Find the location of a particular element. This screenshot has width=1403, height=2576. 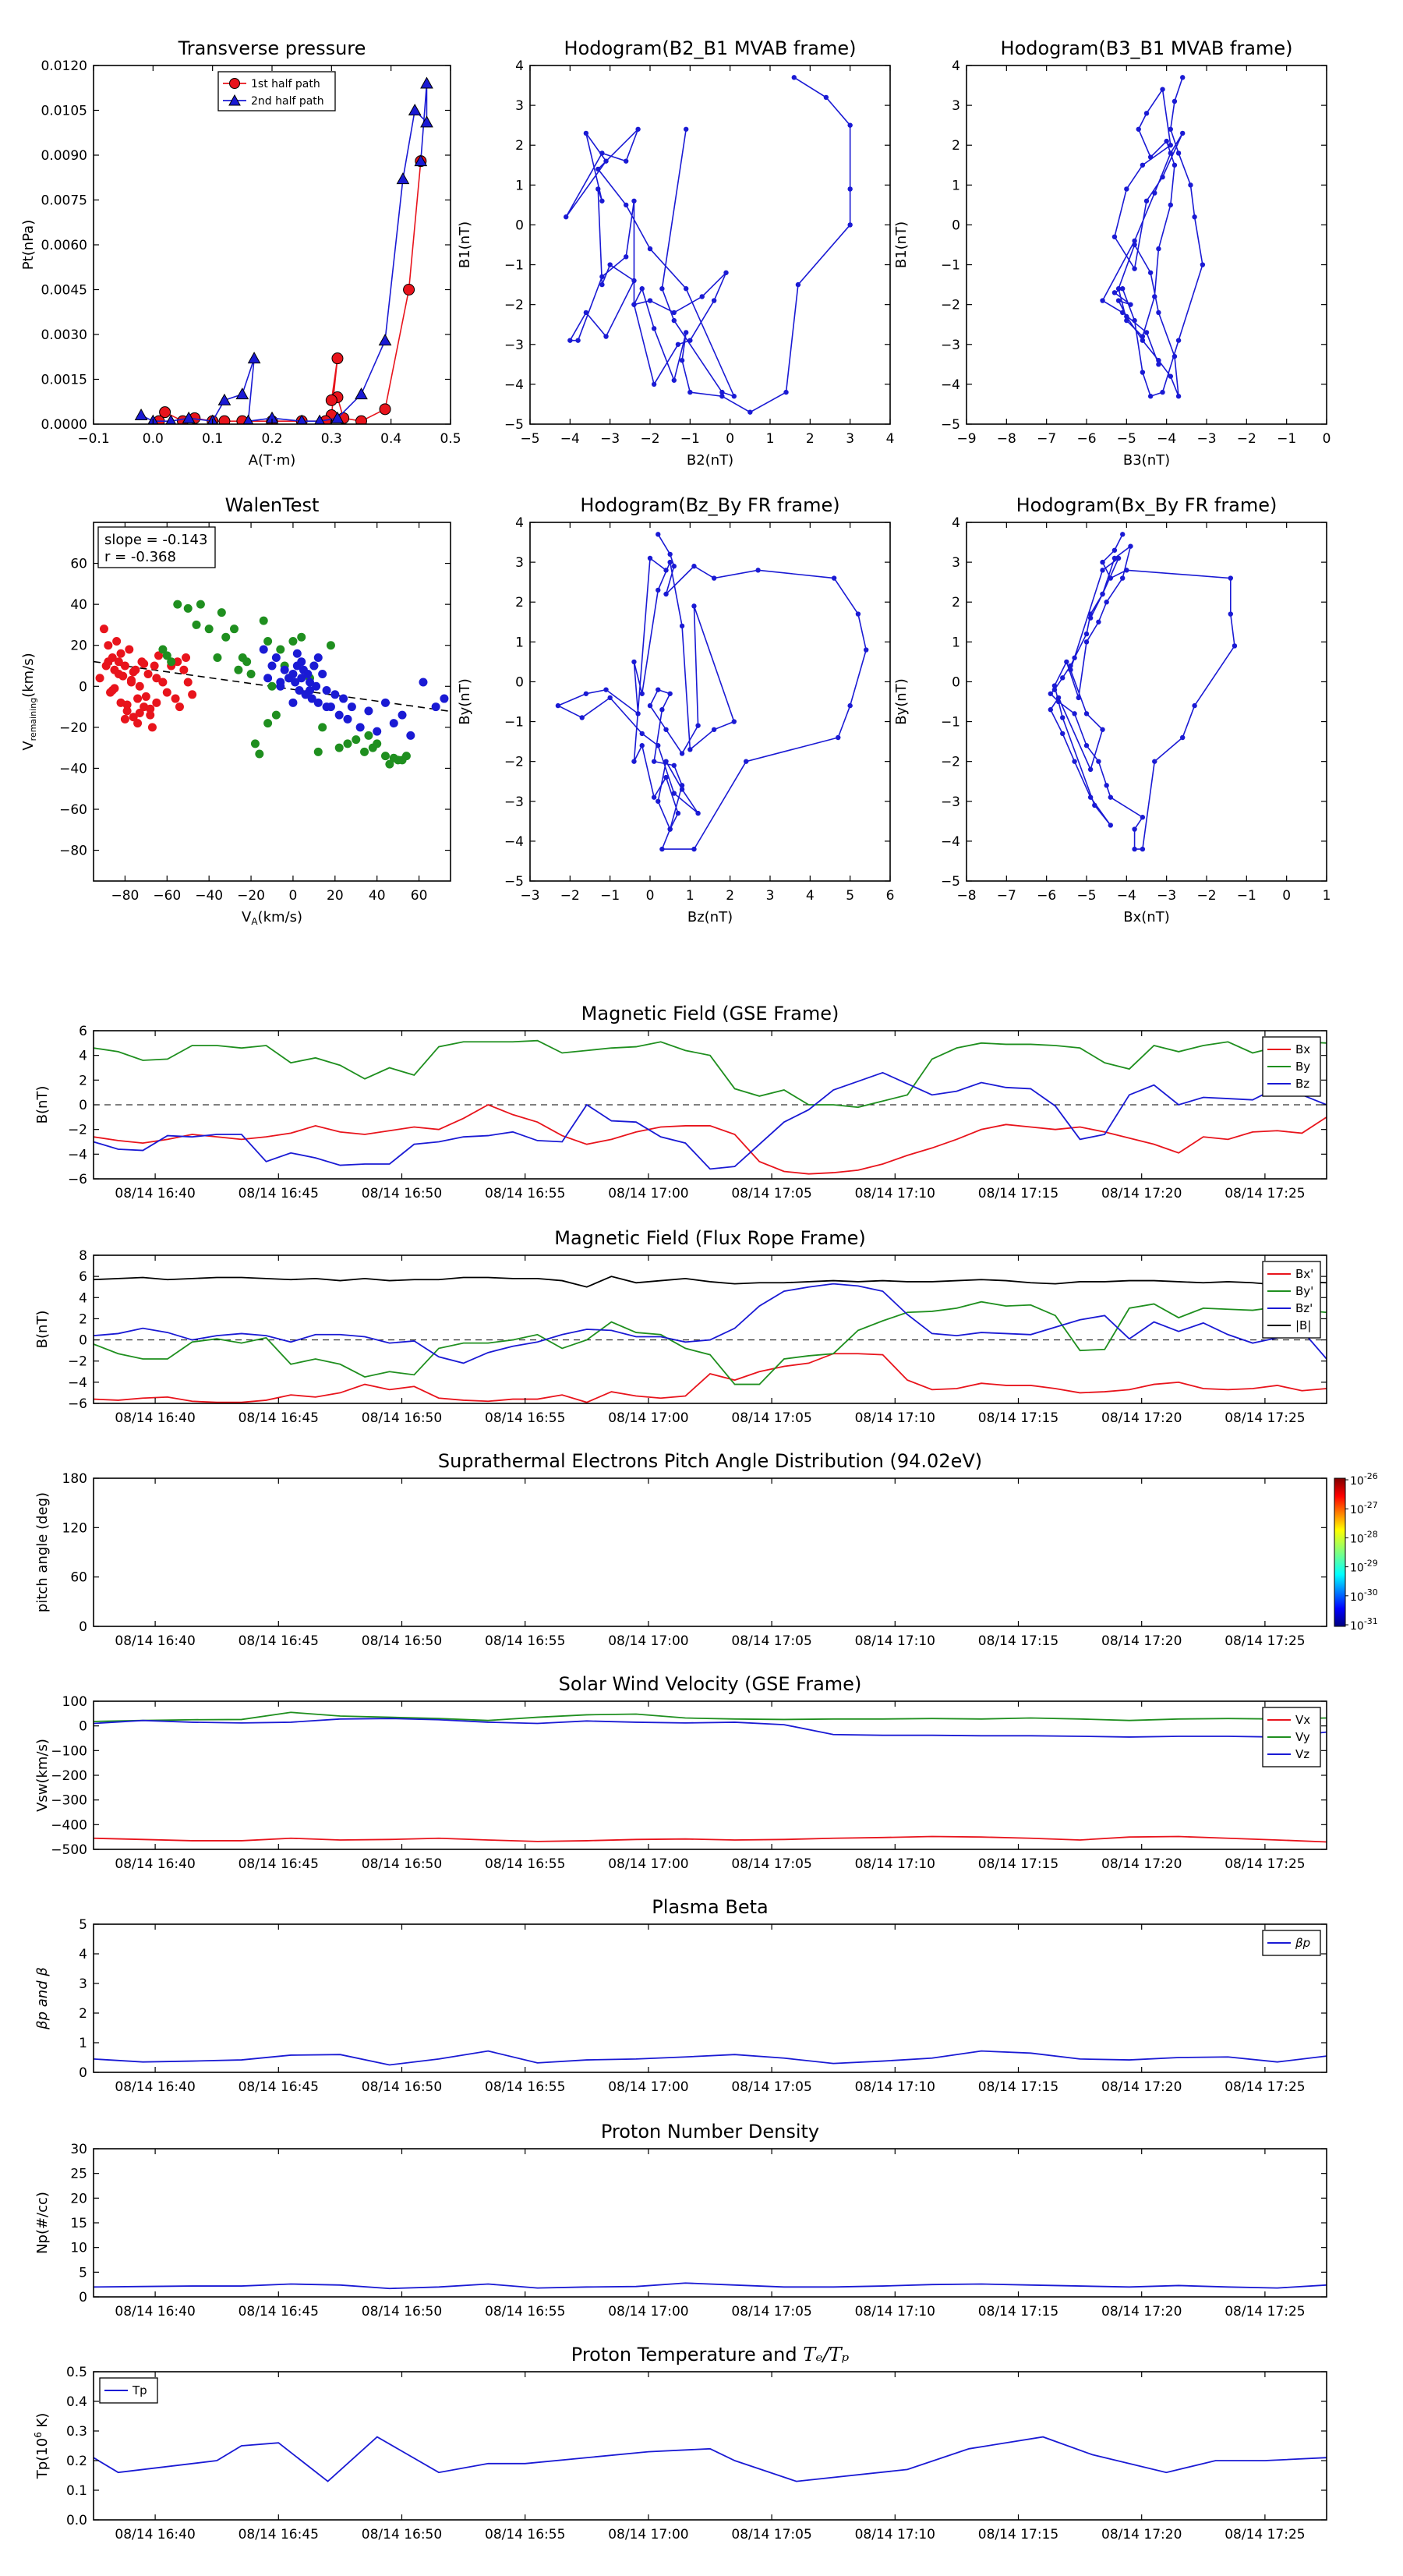

y-tick-label: 4 is located at coordinates (956, 66).